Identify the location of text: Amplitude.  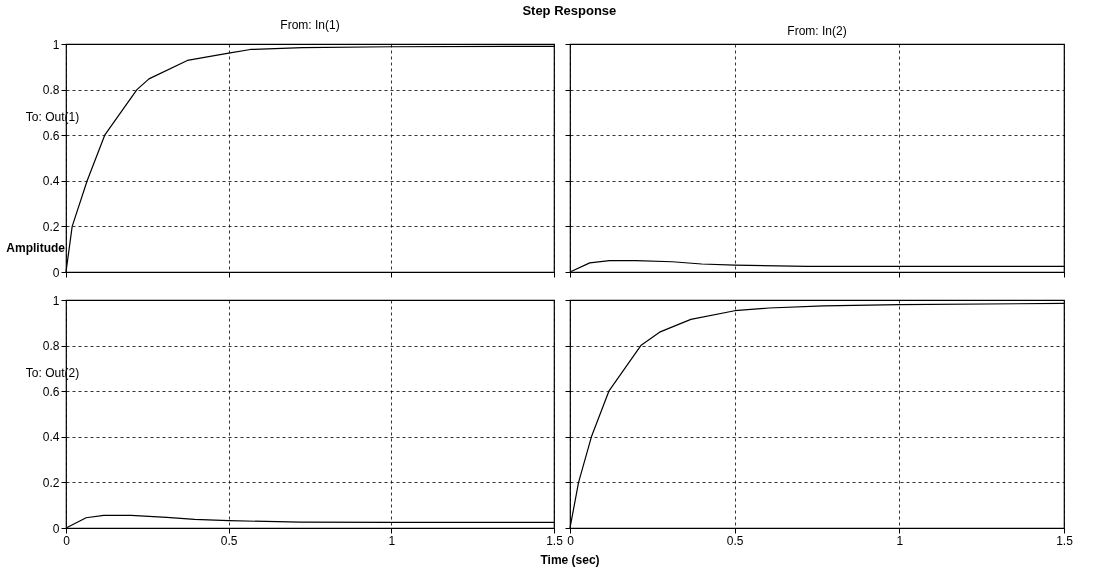
(36, 248).